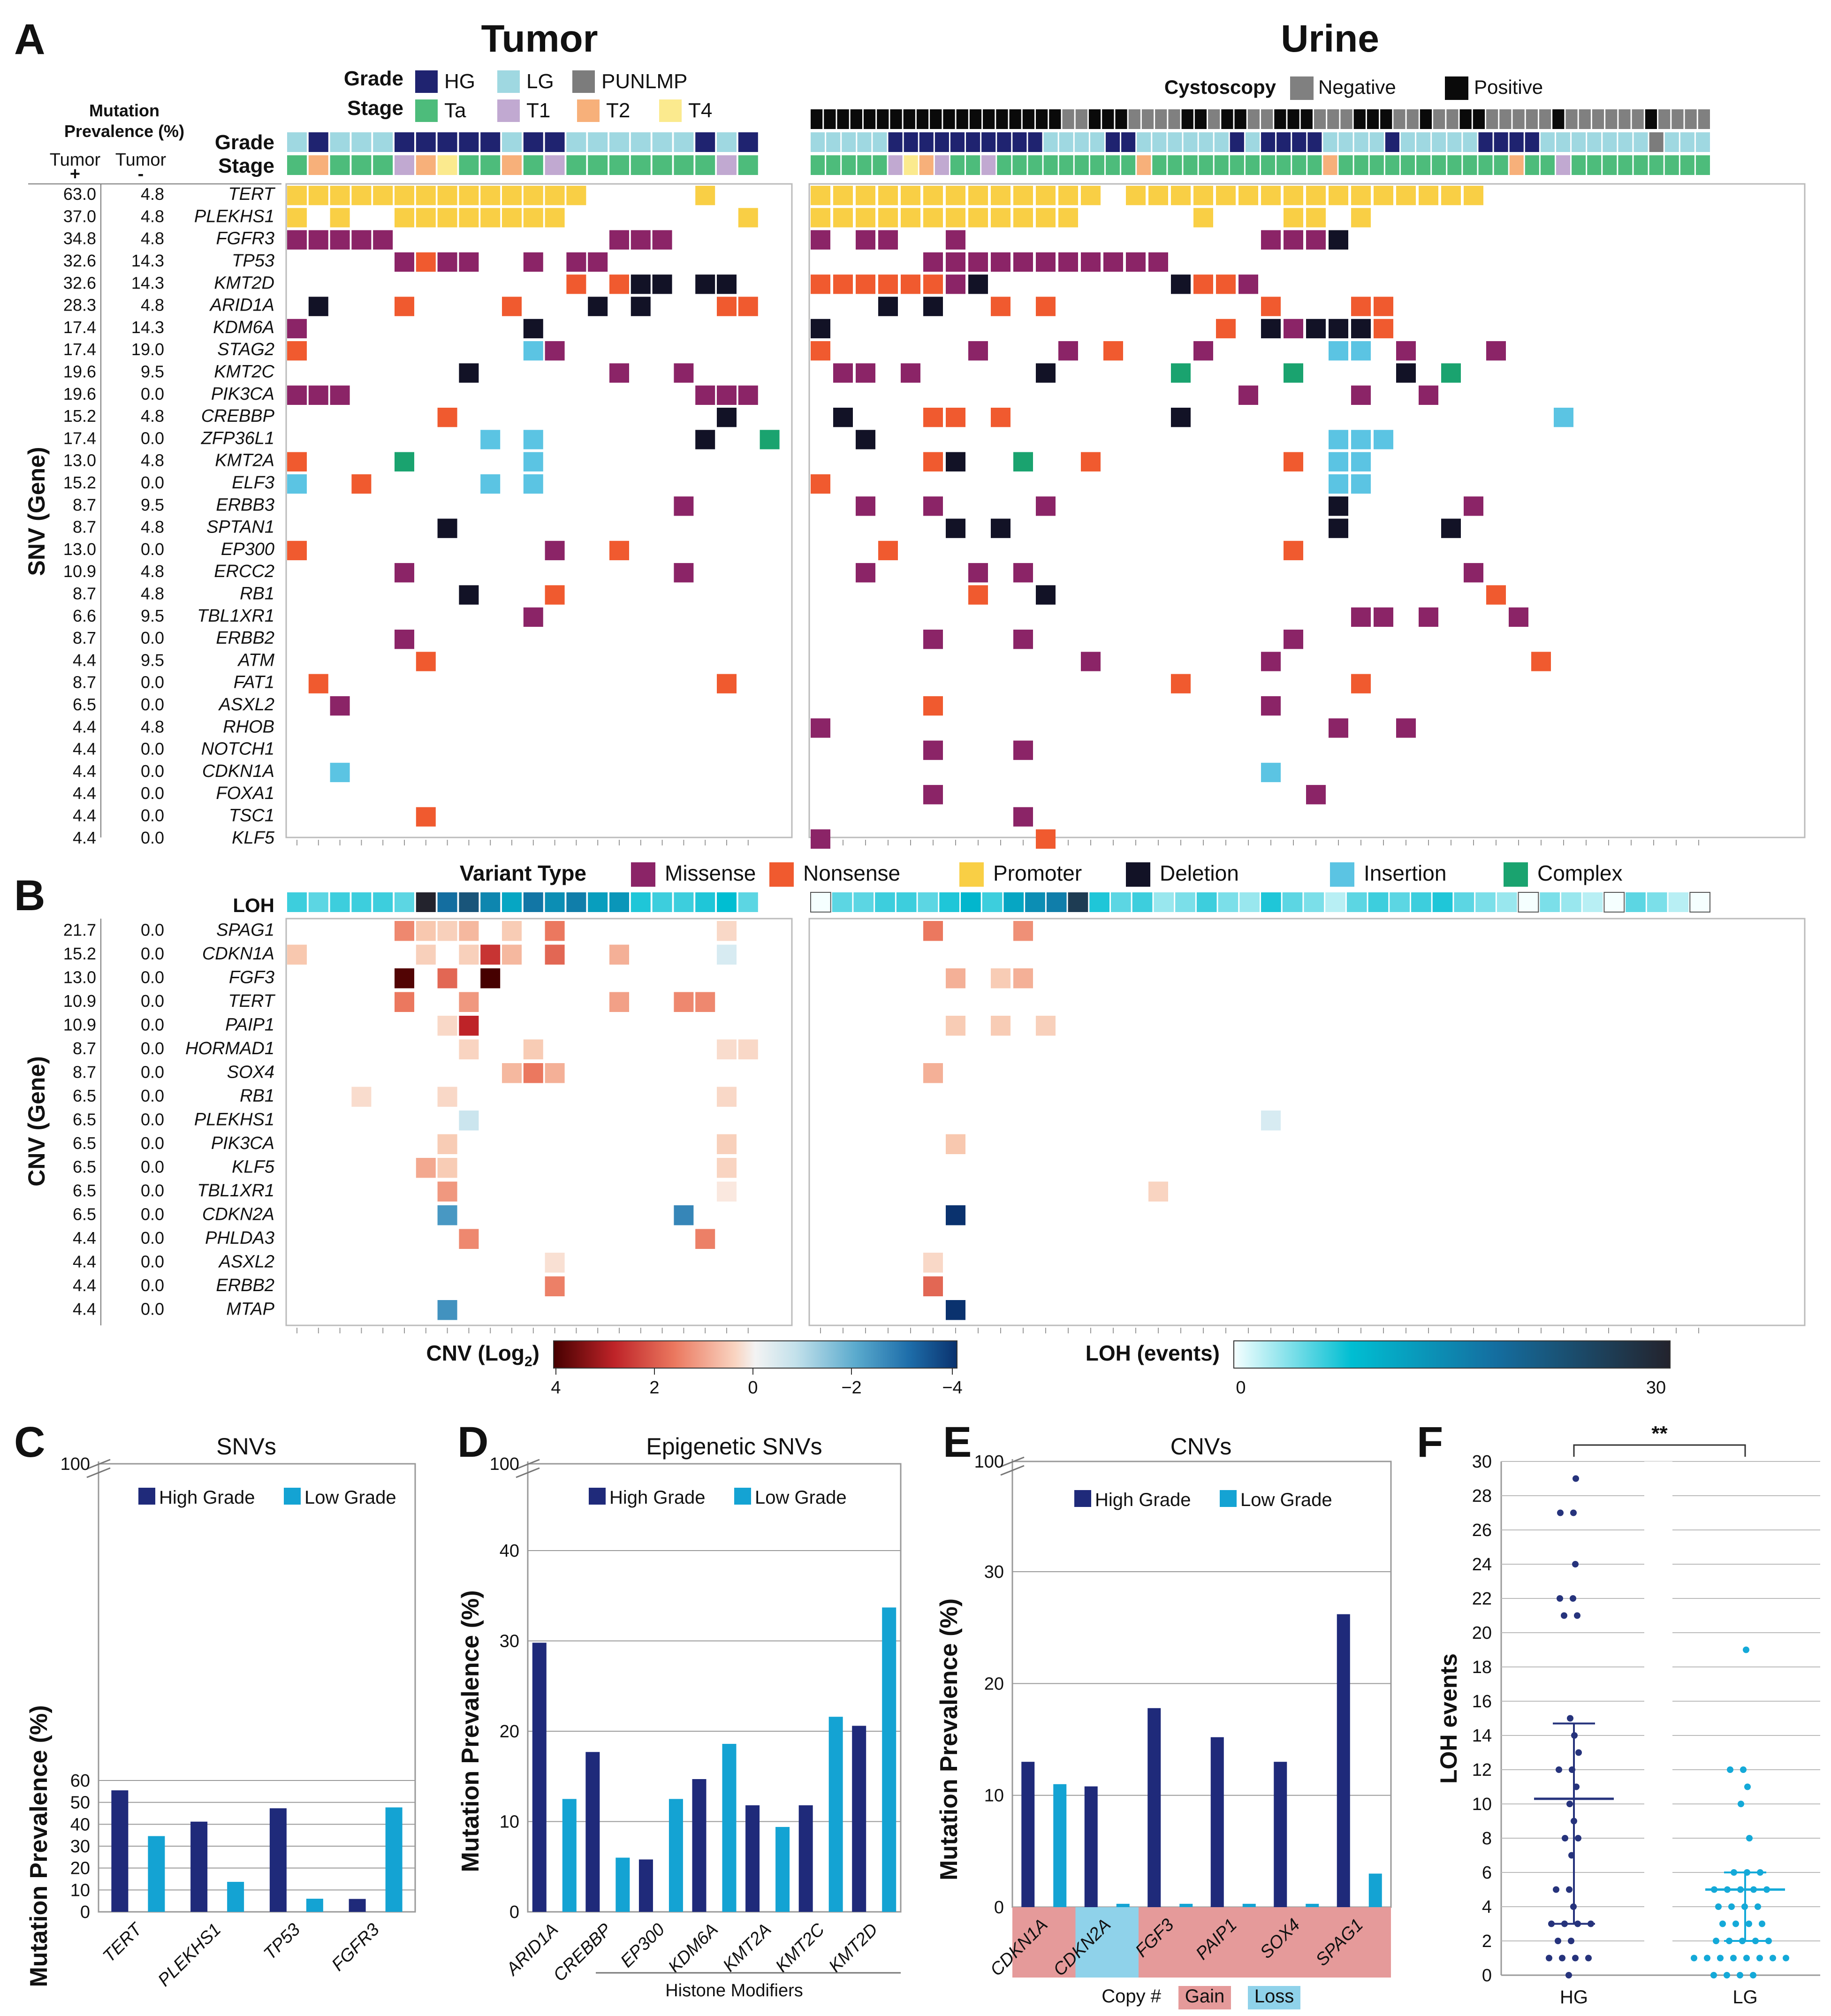 This screenshot has height=2016, width=1831. I want to click on snv-gene-label: CREBBP, so click(238, 416).